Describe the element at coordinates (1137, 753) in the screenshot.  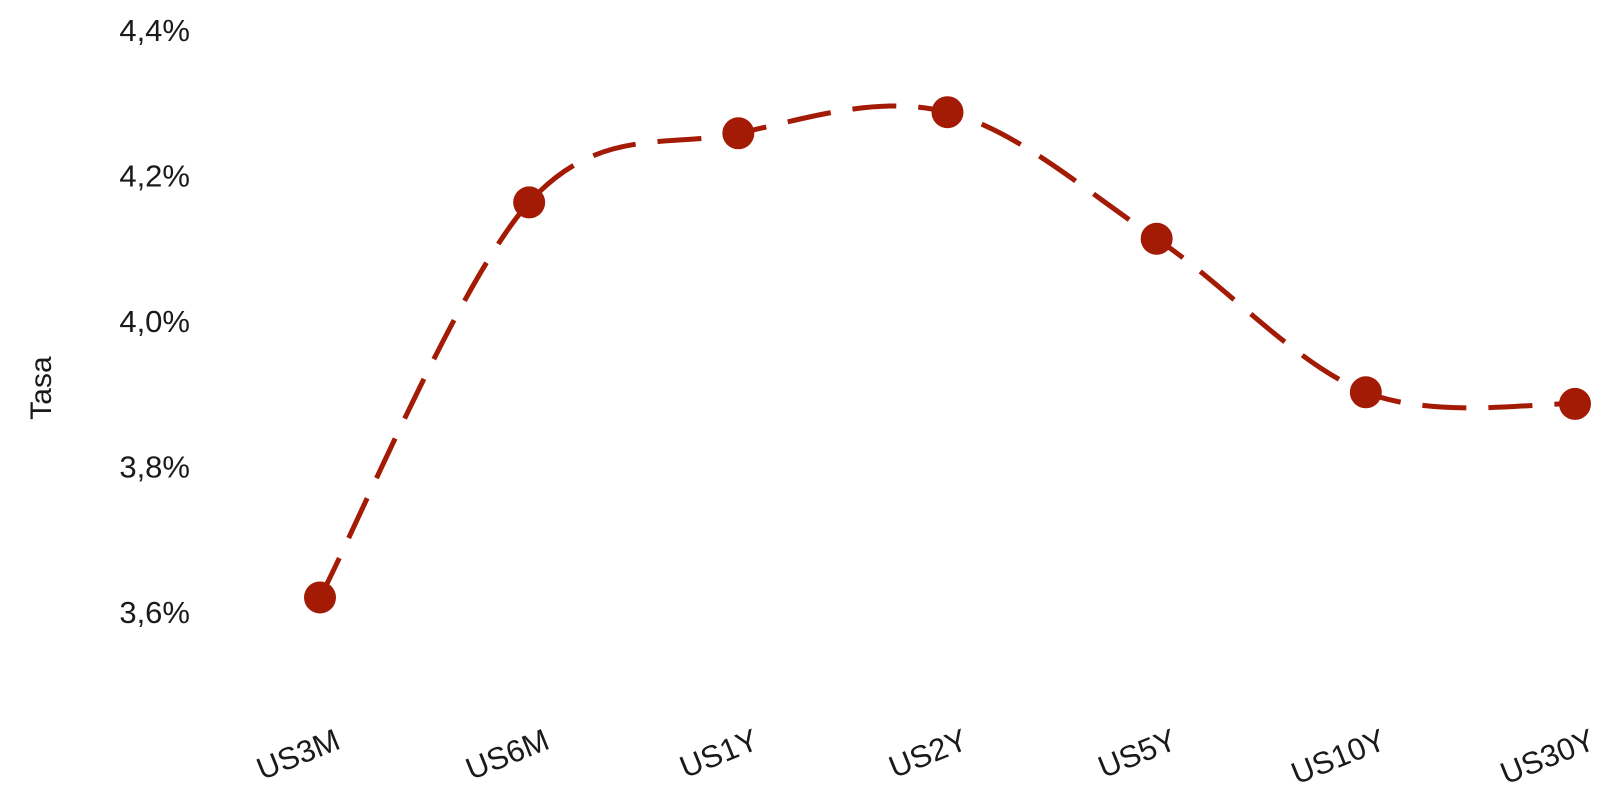
I see `x-tick-label: US5Y` at that location.